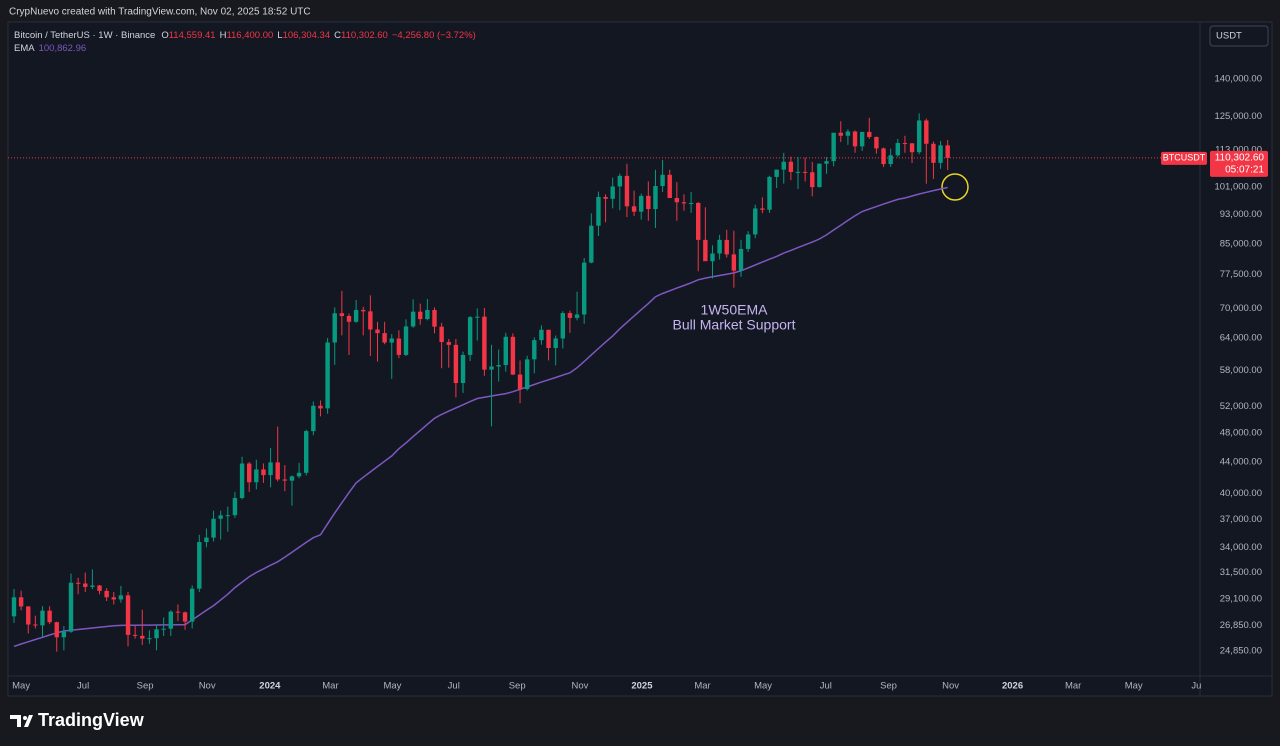 The height and width of the screenshot is (746, 1280). Describe the element at coordinates (1241, 572) in the screenshot. I see `y-tick-label: 31,500.00` at that location.